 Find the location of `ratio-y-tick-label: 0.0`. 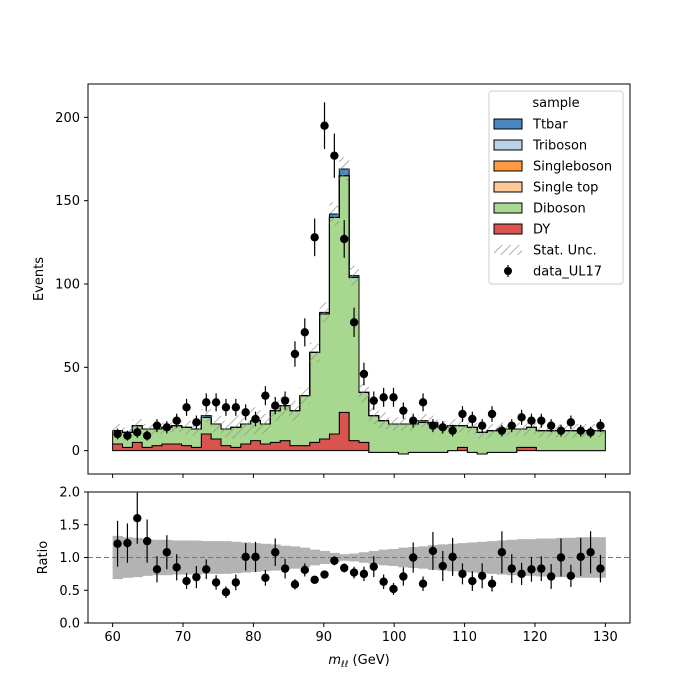

ratio-y-tick-label: 0.0 is located at coordinates (69, 624).